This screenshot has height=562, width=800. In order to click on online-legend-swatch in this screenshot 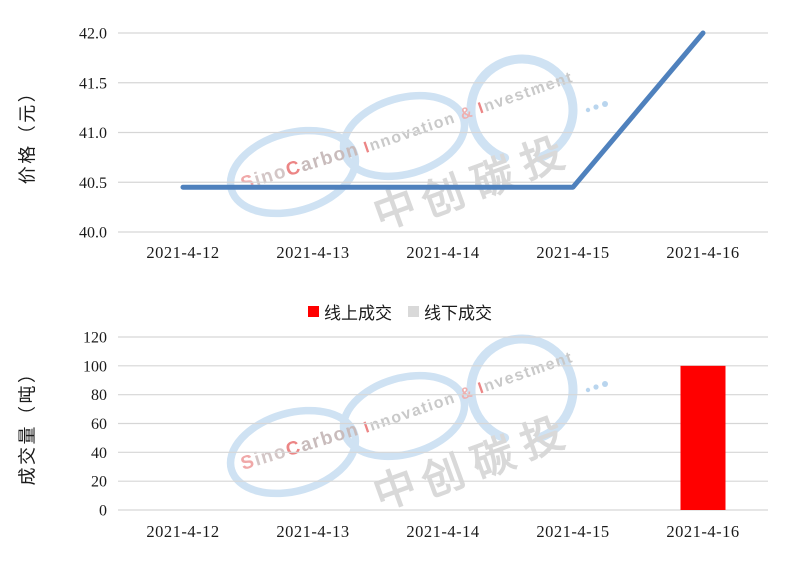, I will do `click(313, 311)`.